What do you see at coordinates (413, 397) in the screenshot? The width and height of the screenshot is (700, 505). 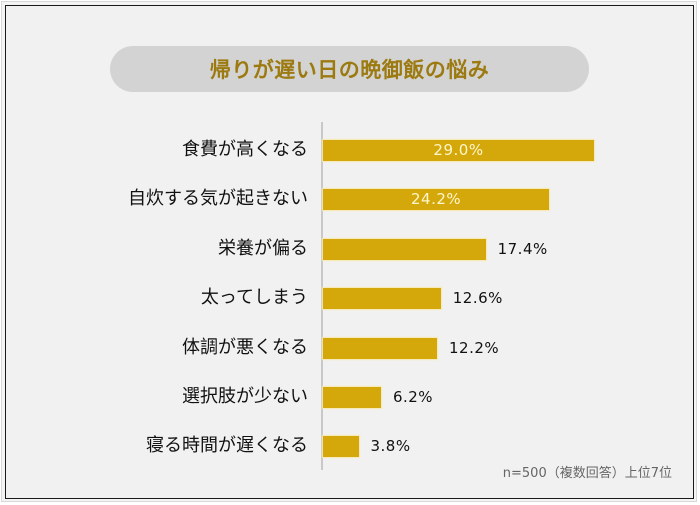 I see `value-label: 6.2%` at bounding box center [413, 397].